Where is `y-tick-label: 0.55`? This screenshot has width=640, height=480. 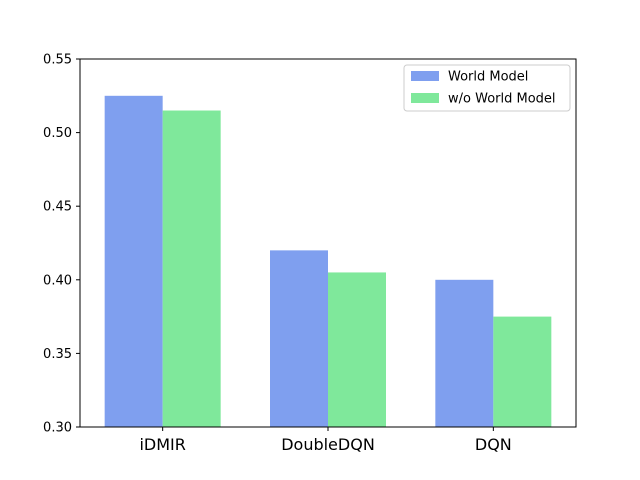
y-tick-label: 0.55 is located at coordinates (57, 60).